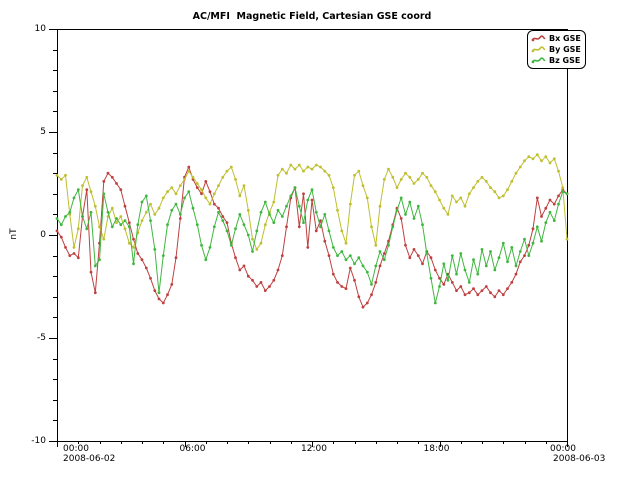 This screenshot has width=640, height=480. Describe the element at coordinates (565, 38) in the screenshot. I see `legend-label: Bx GSE` at that location.